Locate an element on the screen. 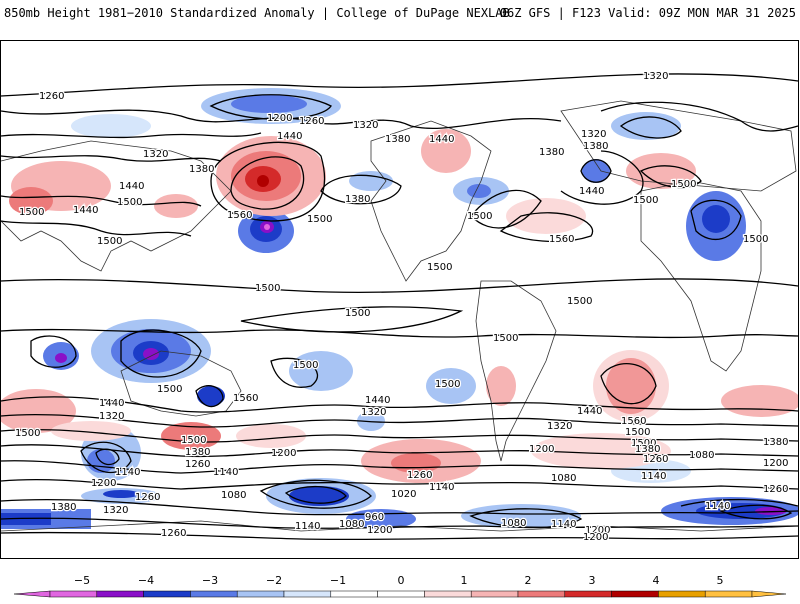 The height and width of the screenshot is (604, 800). colorbar-tick-label: 4 is located at coordinates (656, 580).